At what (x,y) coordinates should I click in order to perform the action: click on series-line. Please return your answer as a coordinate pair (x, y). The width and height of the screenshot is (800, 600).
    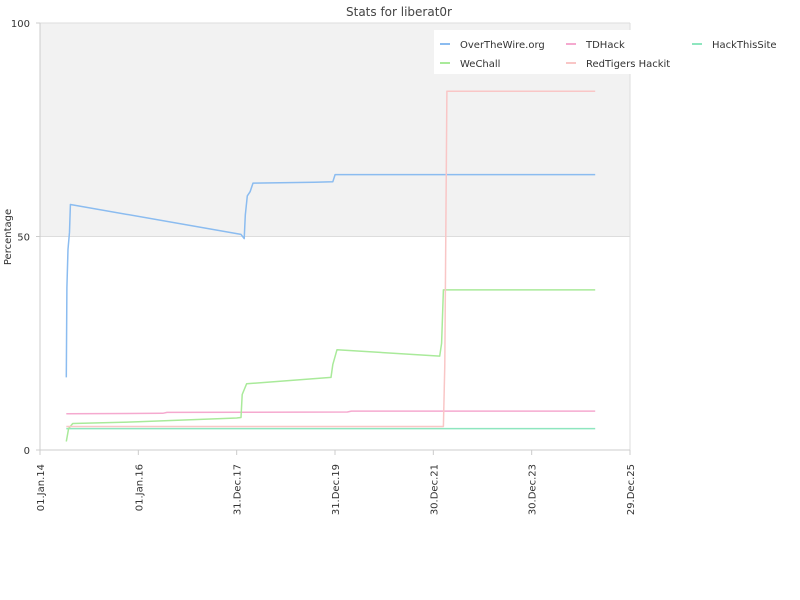
    Looking at the image, I should click on (331, 412).